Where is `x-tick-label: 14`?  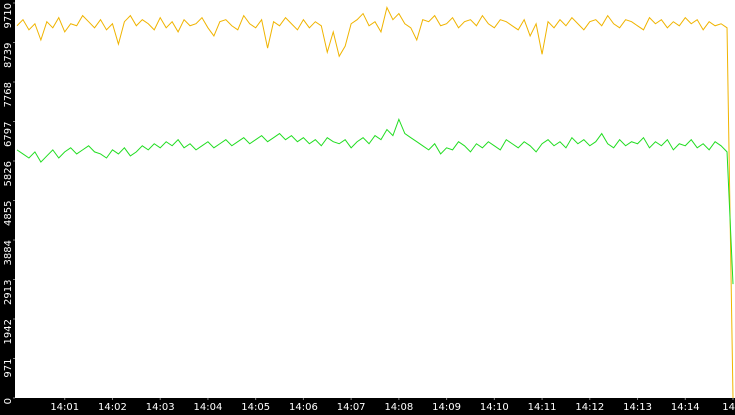 x-tick-label: 14 is located at coordinates (728, 407).